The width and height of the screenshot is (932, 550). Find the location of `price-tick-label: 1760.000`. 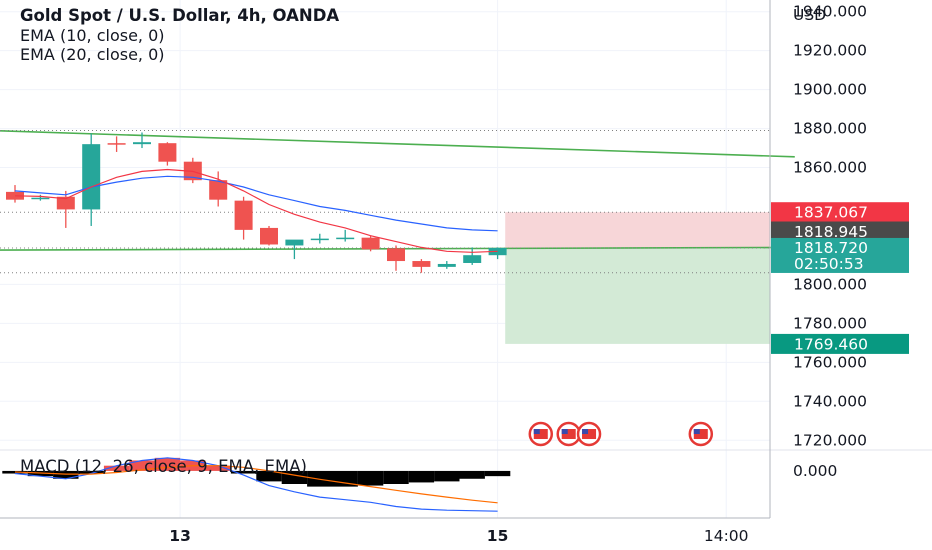

price-tick-label: 1760.000 is located at coordinates (830, 362).